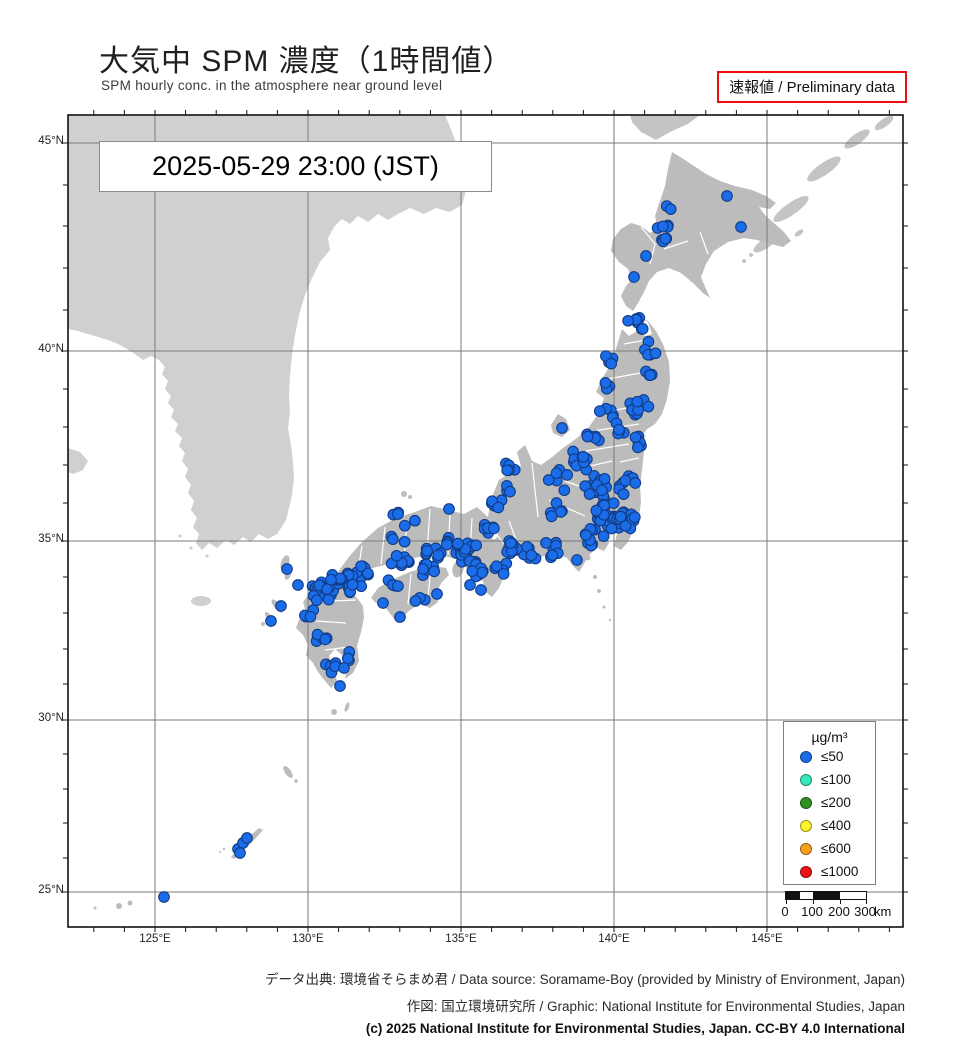 The width and height of the screenshot is (980, 1060). What do you see at coordinates (836, 802) in the screenshot?
I see `legend-entry-label: ≤200` at bounding box center [836, 802].